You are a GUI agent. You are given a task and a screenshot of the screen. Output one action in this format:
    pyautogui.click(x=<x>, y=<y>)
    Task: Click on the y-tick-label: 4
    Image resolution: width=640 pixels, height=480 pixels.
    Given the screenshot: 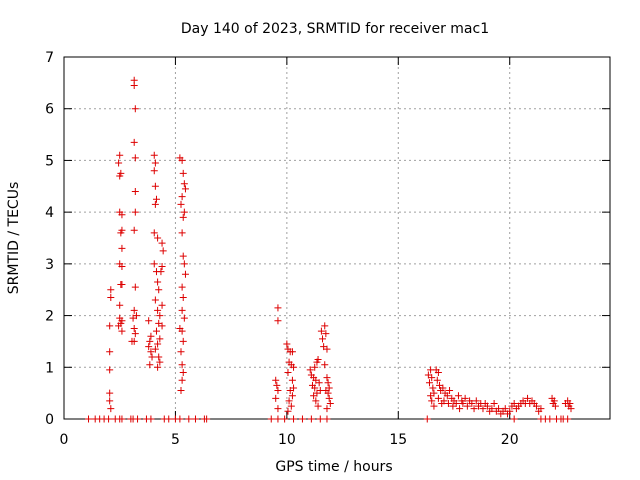 What is the action you would take?
    pyautogui.click(x=49, y=213)
    